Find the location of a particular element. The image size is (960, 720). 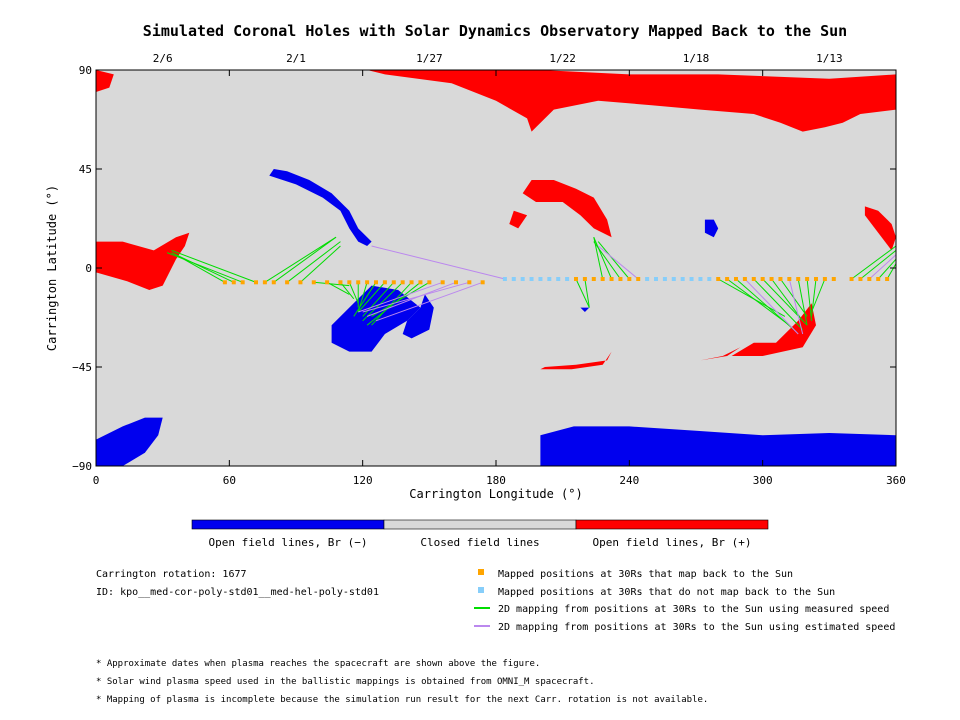

colorbar-label-positive: Open field lines, Br (+) is located at coordinates (672, 542).